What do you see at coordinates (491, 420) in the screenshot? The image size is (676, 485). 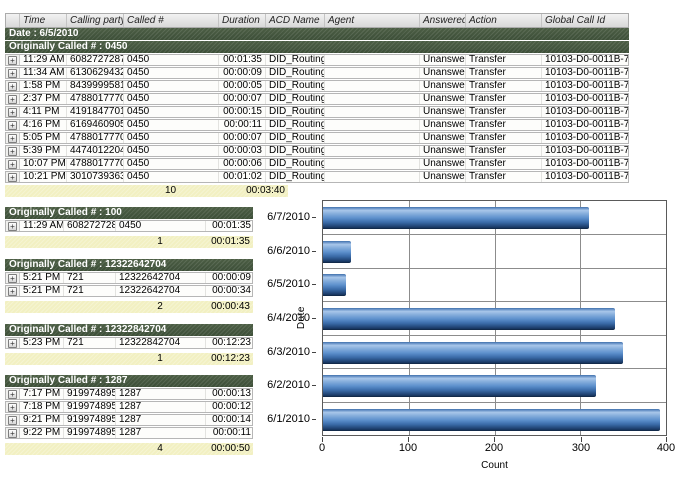 I see `bar-6-1-2010` at bounding box center [491, 420].